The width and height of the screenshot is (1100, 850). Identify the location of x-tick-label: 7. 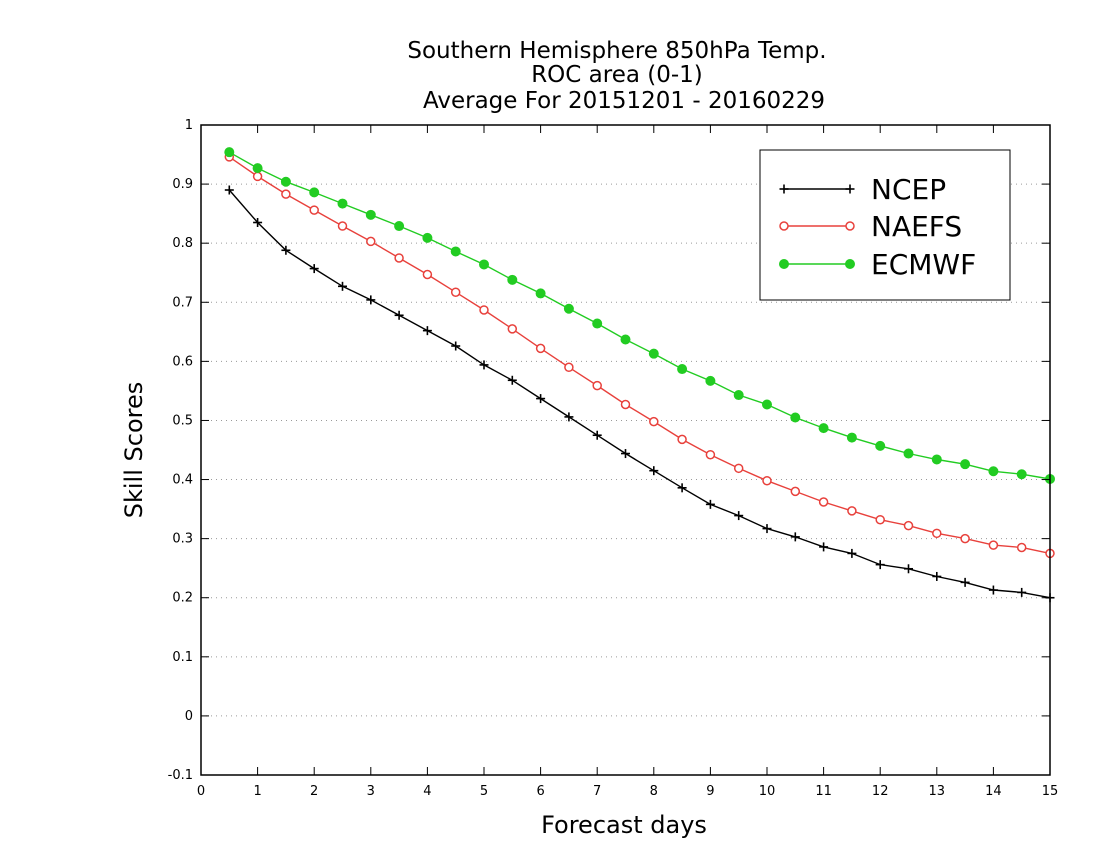
(597, 791).